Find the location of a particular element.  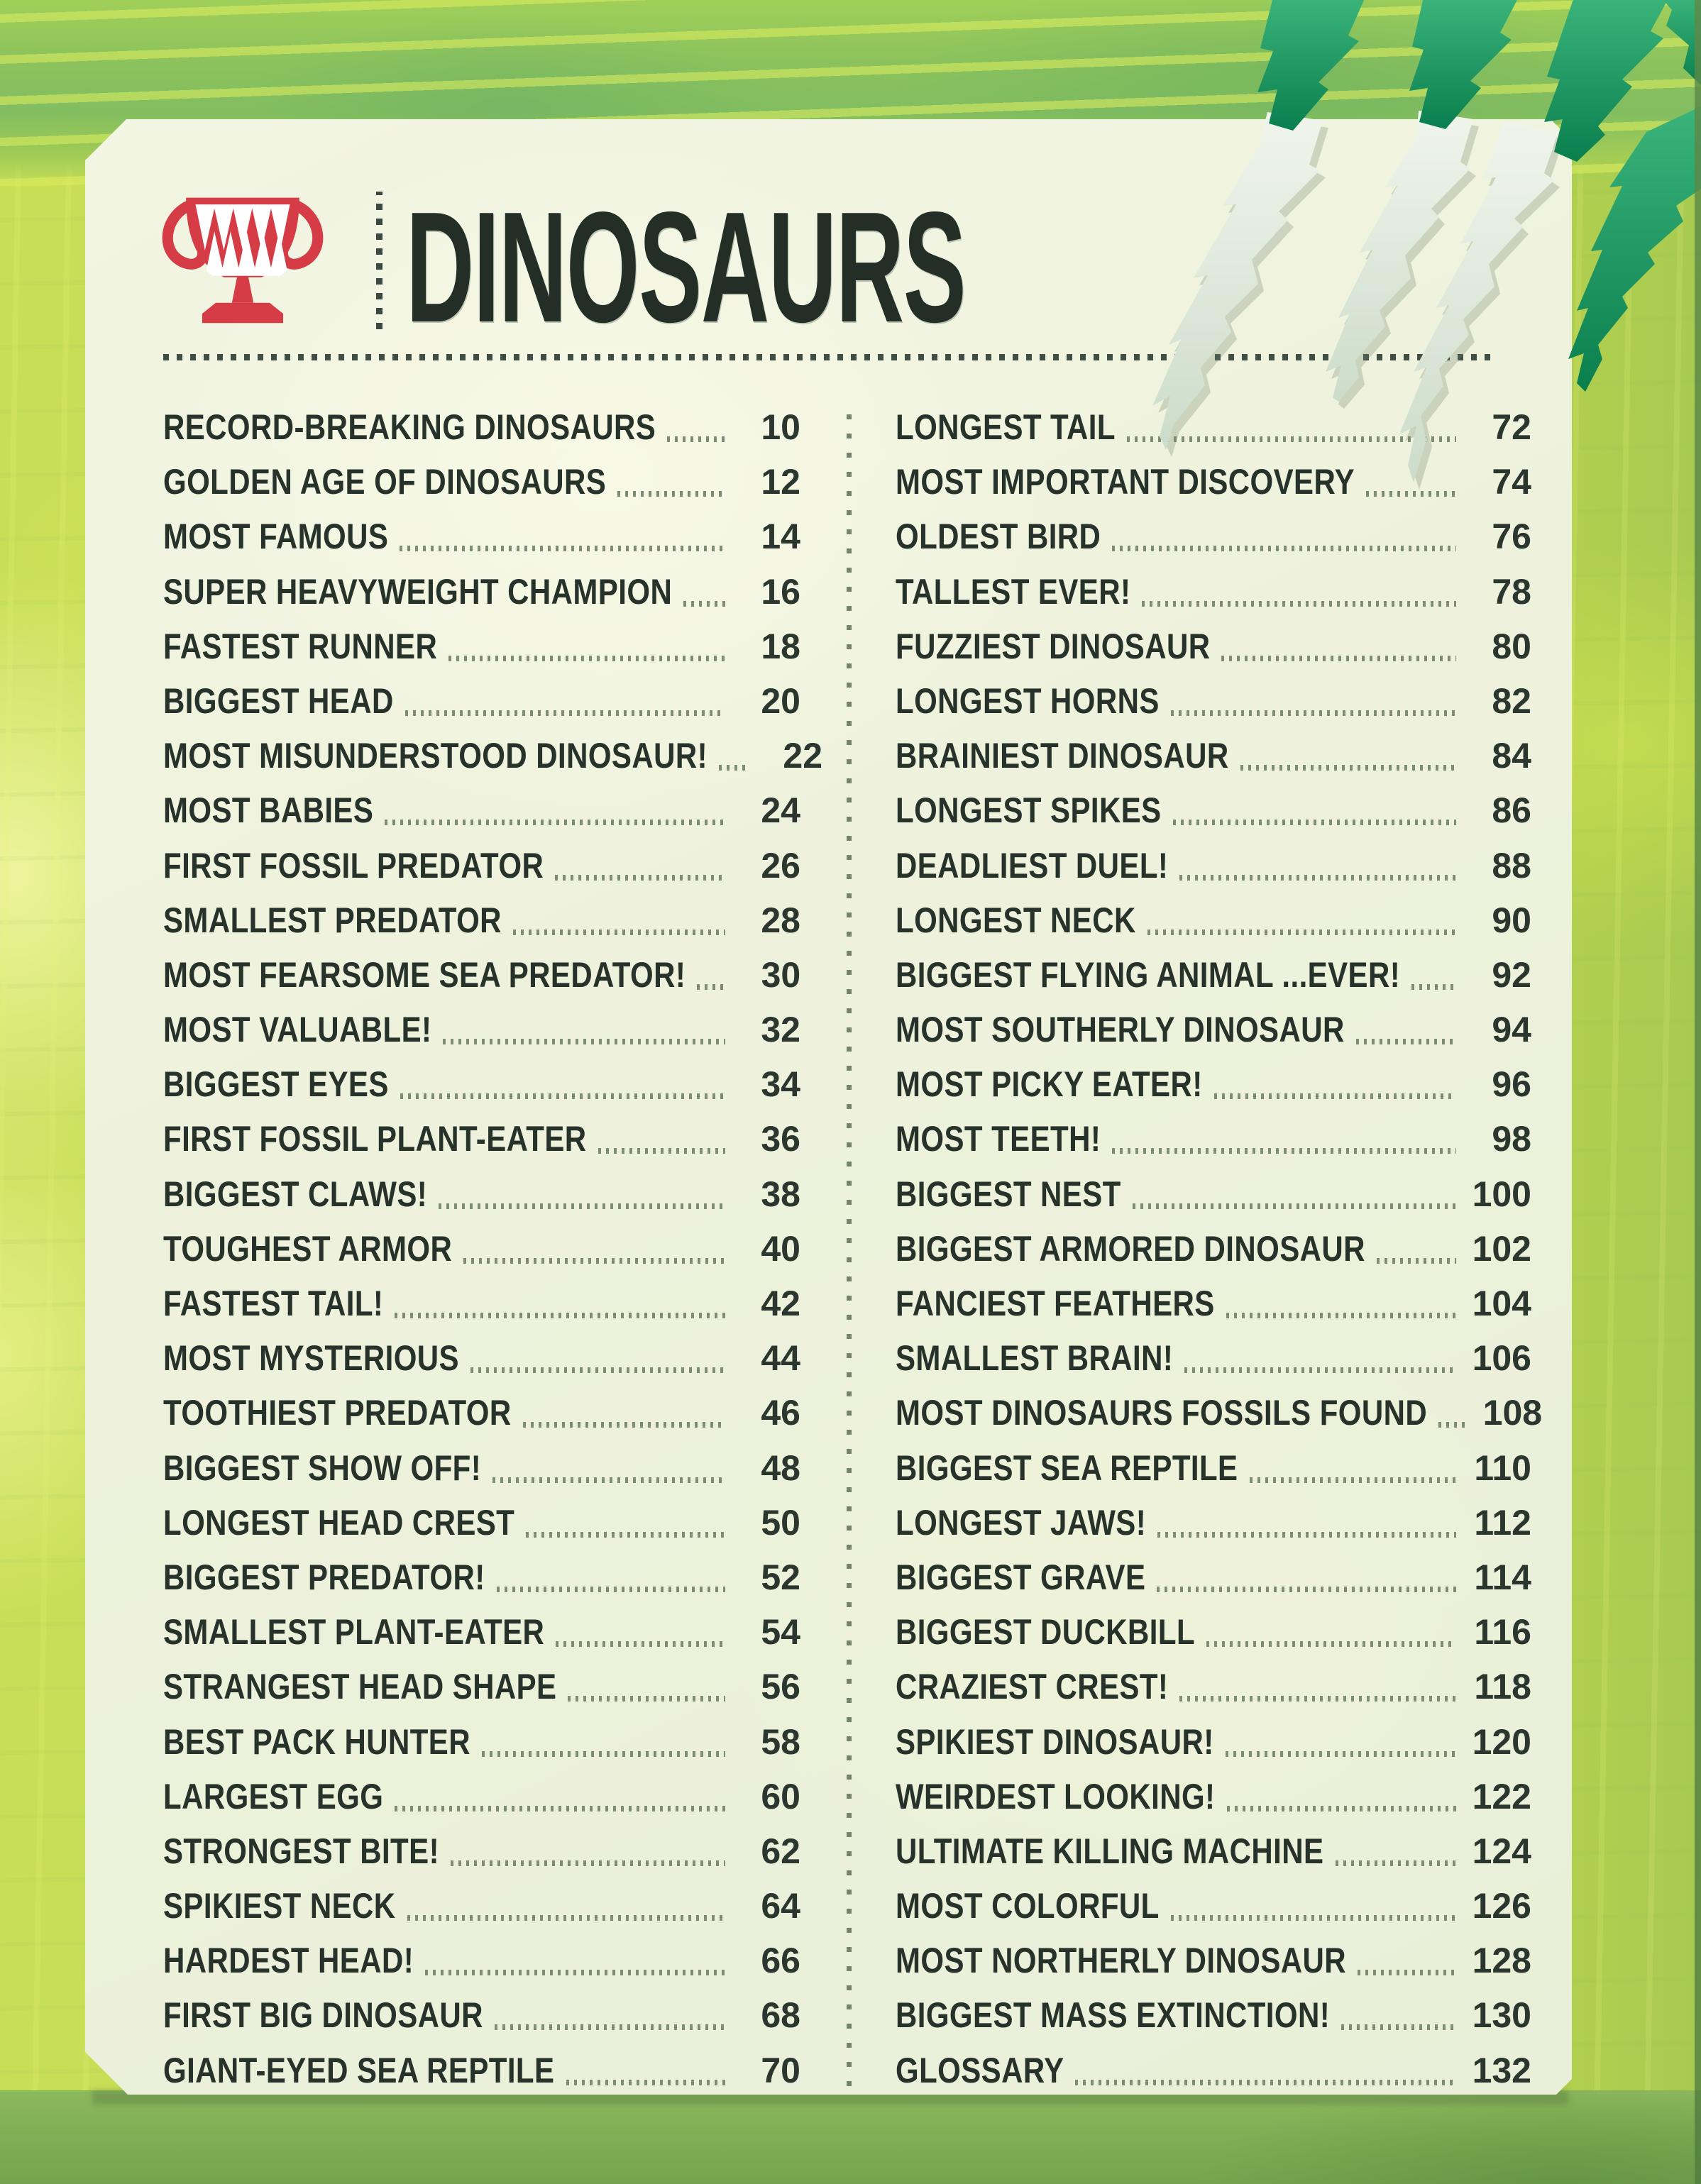

toc-entry-title: BIGGEST CLAWS! is located at coordinates (295, 1194).